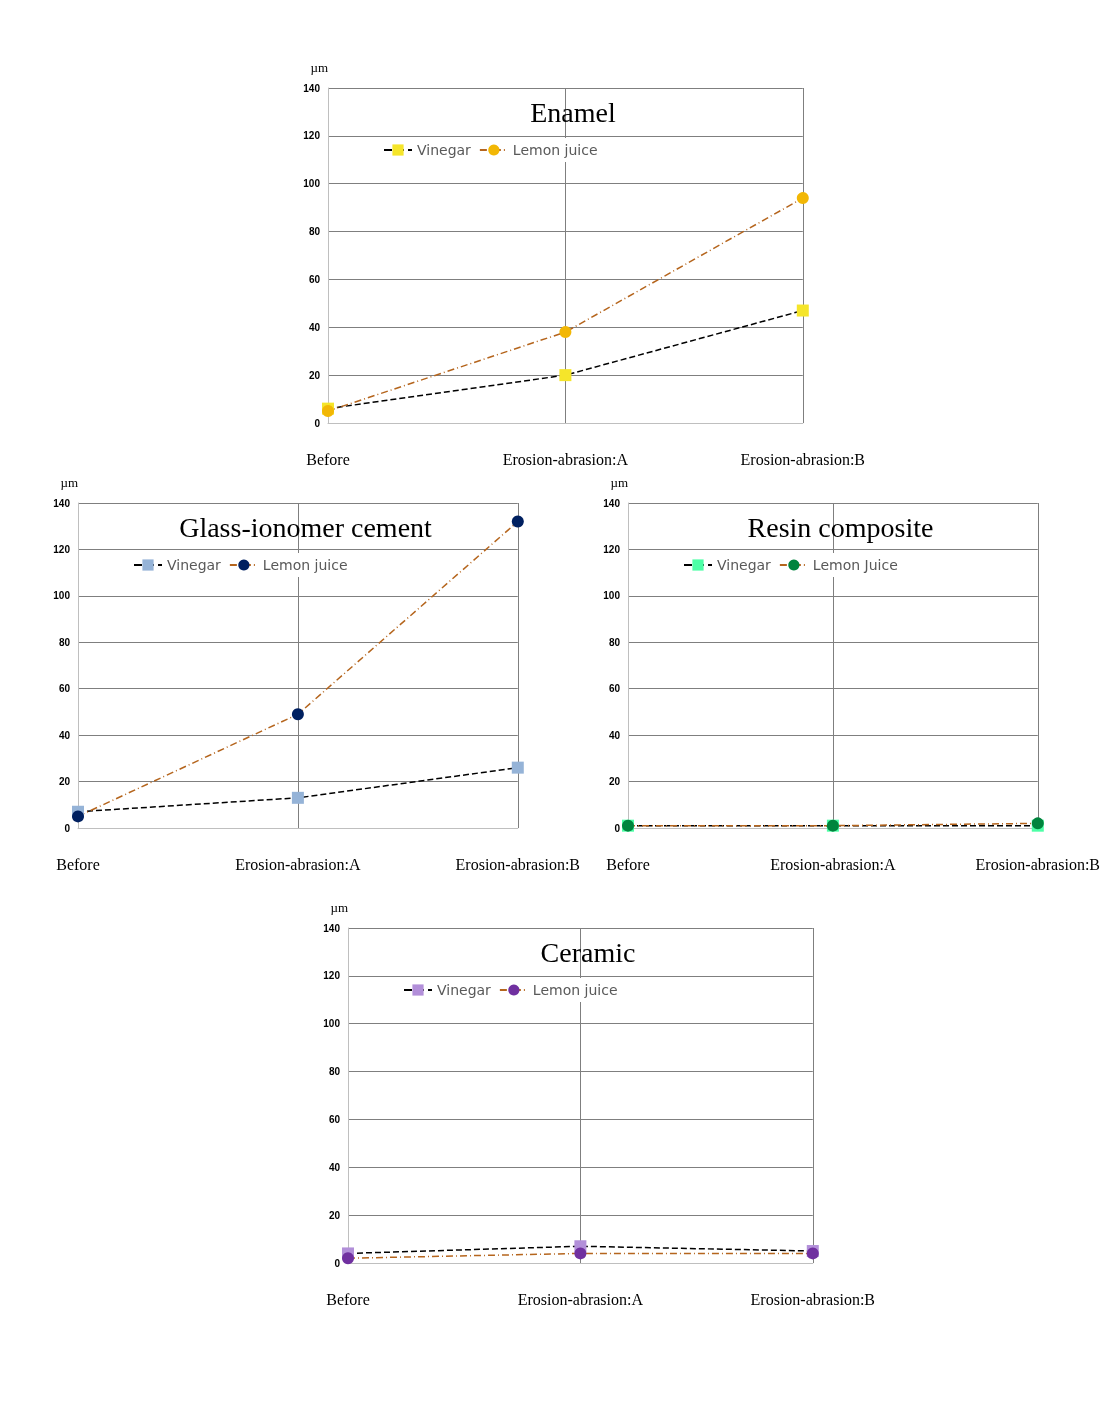  I want to click on chart-title: Resin composite, so click(840, 527).